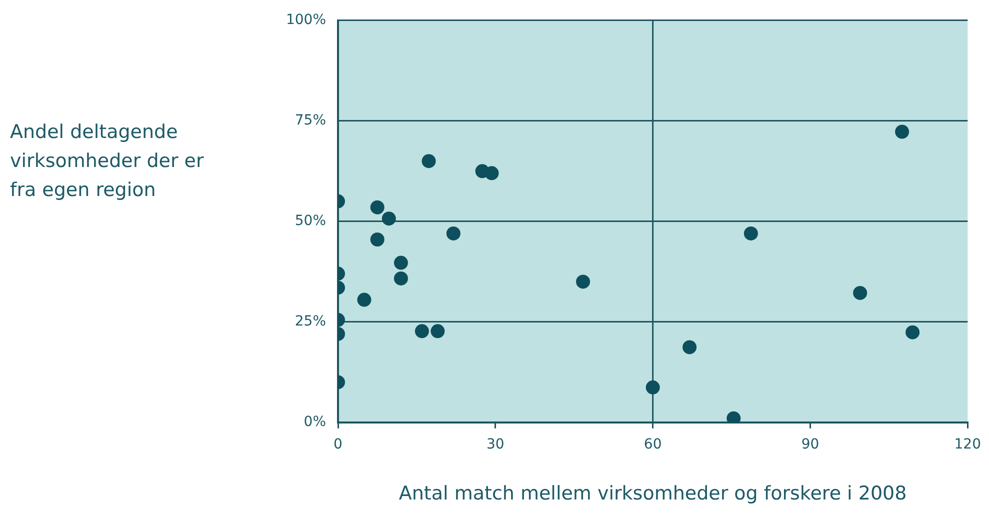 Image resolution: width=989 pixels, height=520 pixels. What do you see at coordinates (652, 493) in the screenshot?
I see `x-axis-title: Antal match mellem virksomheder og forskere i 2008` at bounding box center [652, 493].